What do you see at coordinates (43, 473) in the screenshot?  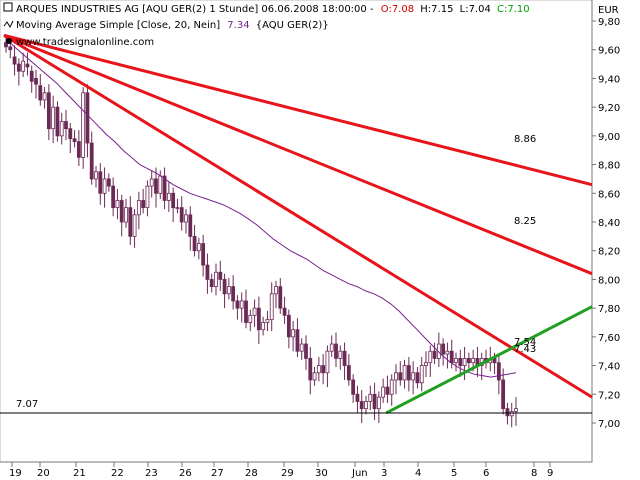 I see `x-tick-label: 20` at bounding box center [43, 473].